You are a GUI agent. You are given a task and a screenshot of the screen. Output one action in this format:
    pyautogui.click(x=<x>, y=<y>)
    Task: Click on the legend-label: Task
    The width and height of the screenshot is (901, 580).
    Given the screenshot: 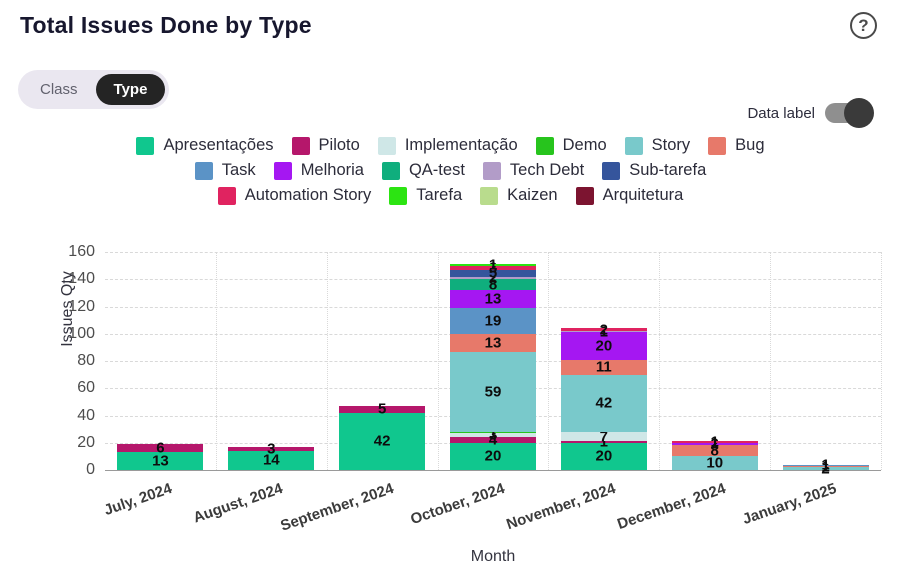 What is the action you would take?
    pyautogui.click(x=238, y=170)
    